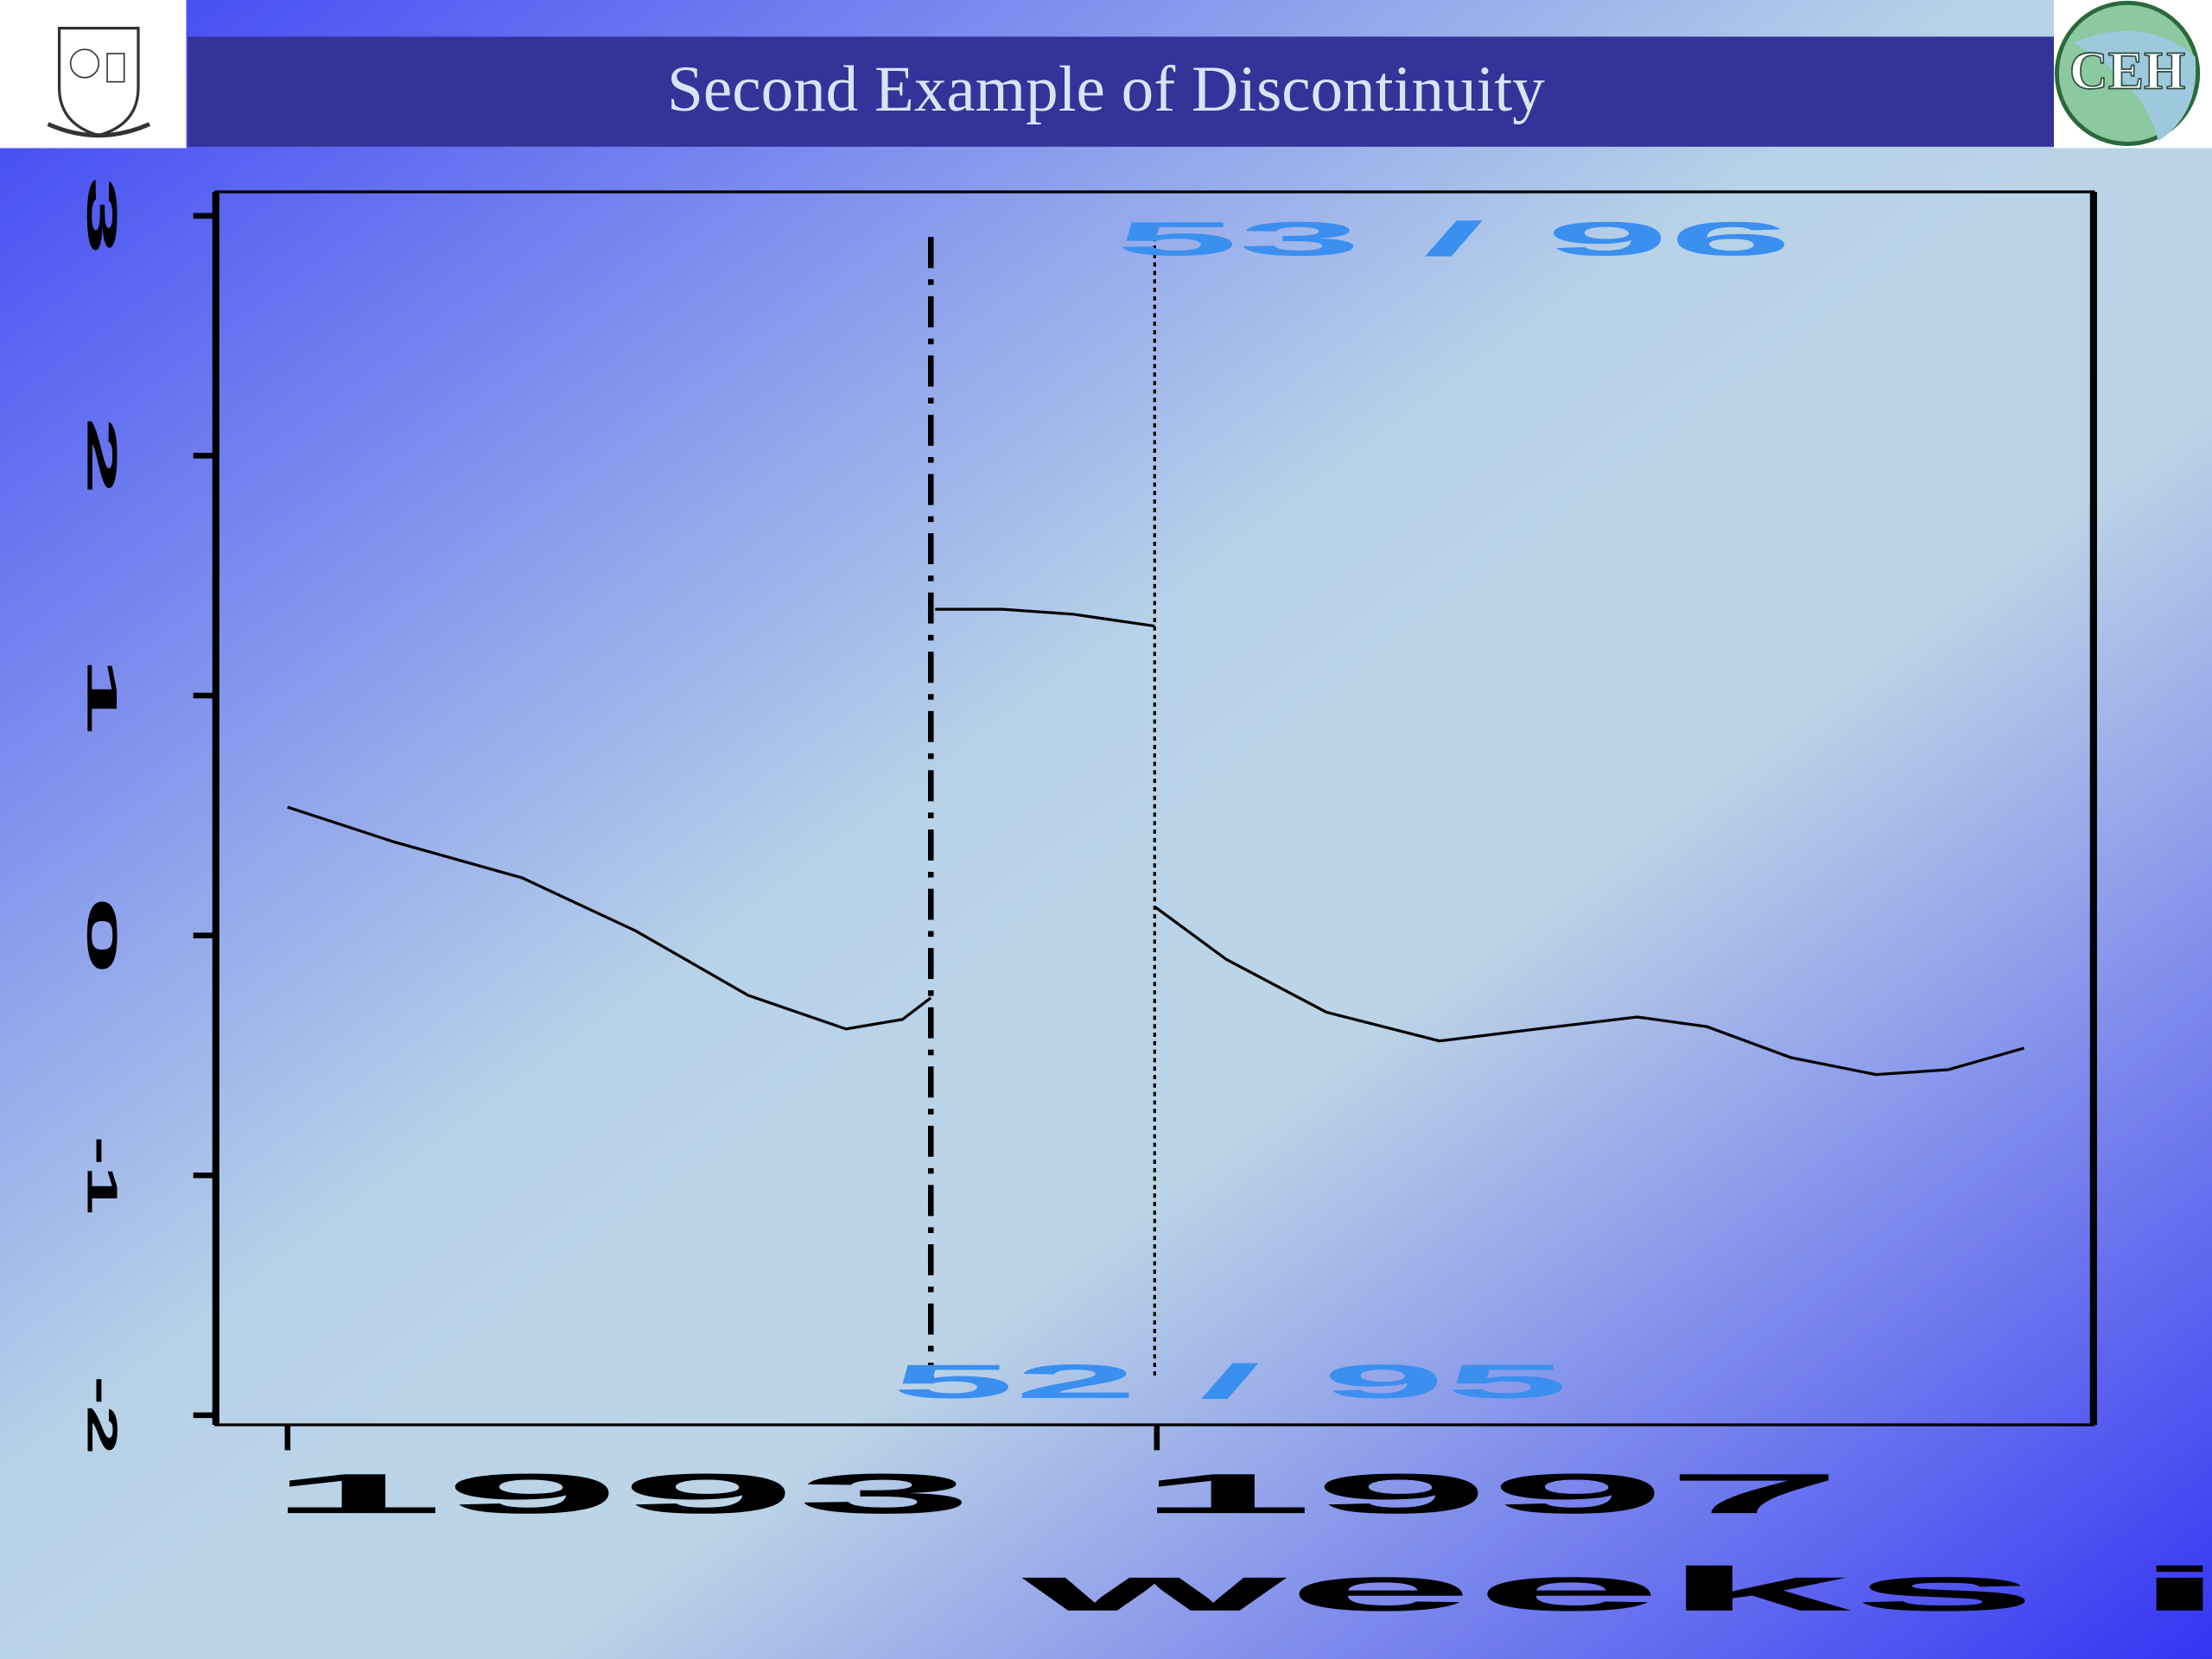 This screenshot has width=2212, height=1659. What do you see at coordinates (101, 695) in the screenshot?
I see `y-tick-label: 1` at bounding box center [101, 695].